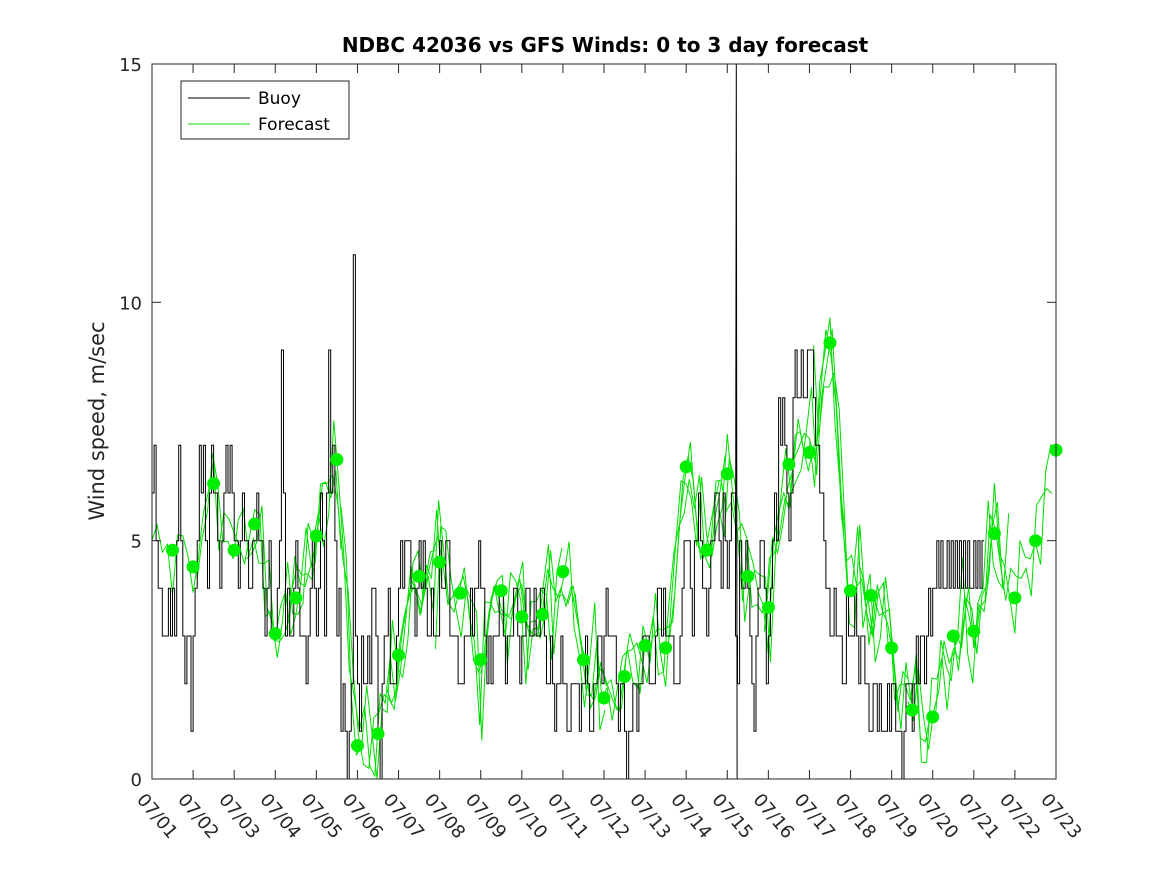 The width and height of the screenshot is (1167, 875). Describe the element at coordinates (279, 99) in the screenshot. I see `legend-buoy-label: Buoy` at that location.